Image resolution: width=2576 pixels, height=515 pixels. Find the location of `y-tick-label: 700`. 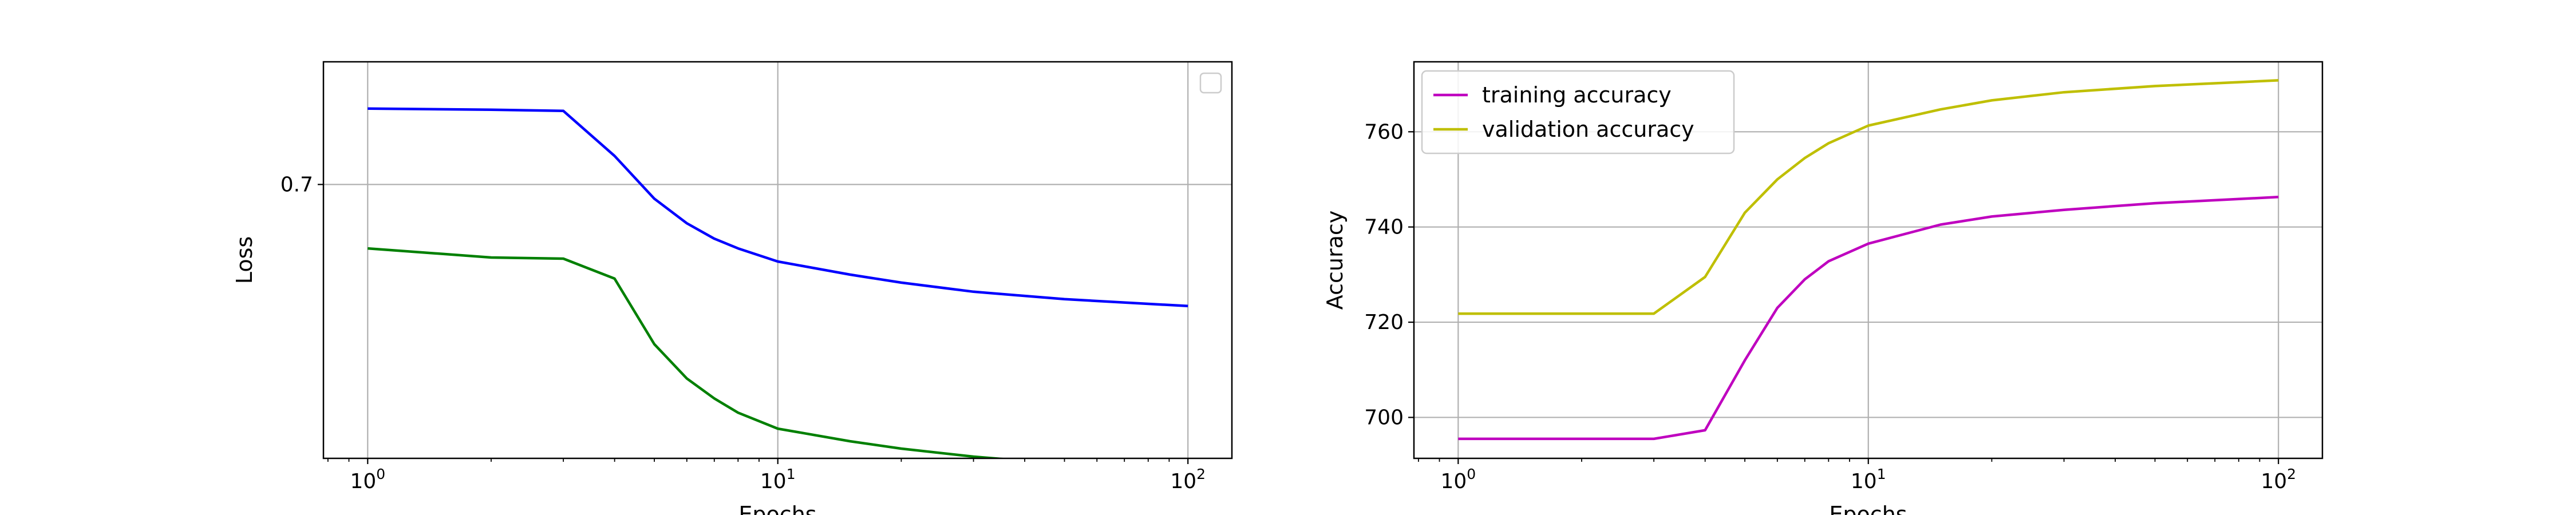

y-tick-label: 700 is located at coordinates (1384, 417).